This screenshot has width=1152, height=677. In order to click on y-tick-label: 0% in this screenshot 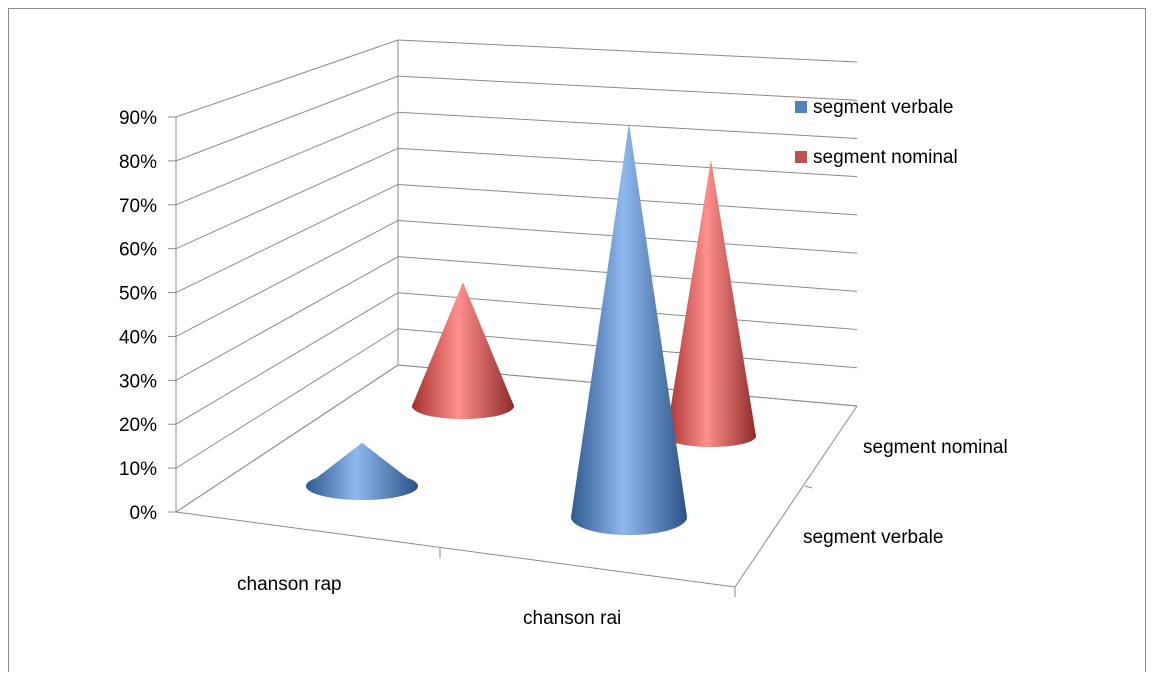, I will do `click(144, 513)`.